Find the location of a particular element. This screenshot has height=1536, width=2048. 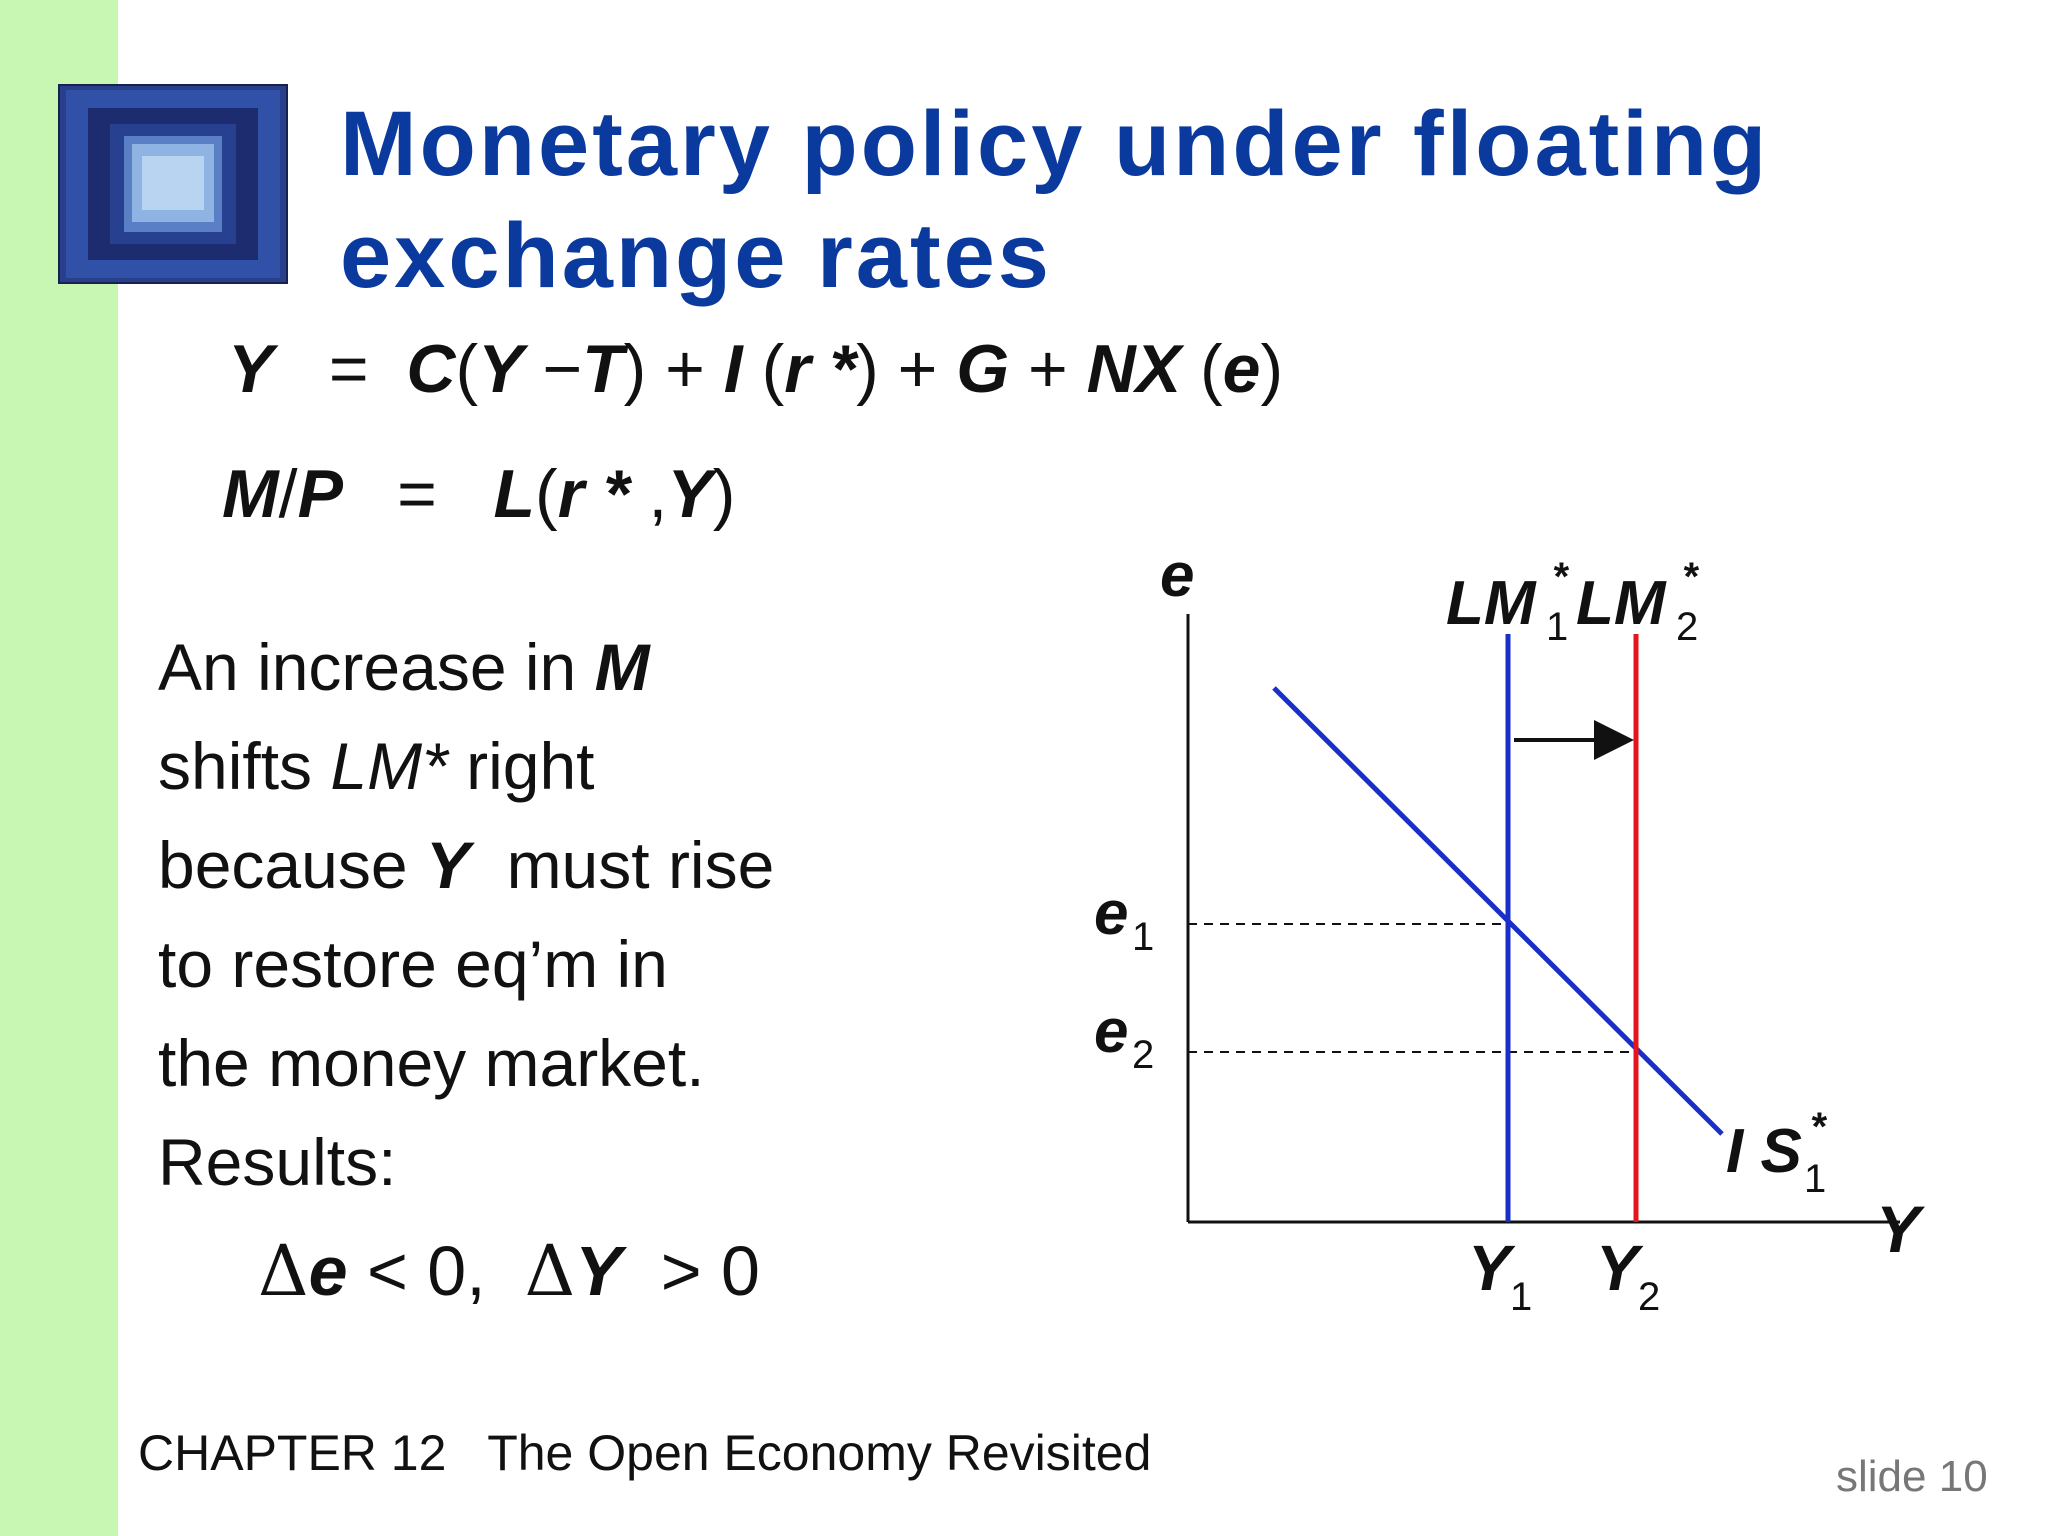

result-text-2: > 0 is located at coordinates (690, 1271).